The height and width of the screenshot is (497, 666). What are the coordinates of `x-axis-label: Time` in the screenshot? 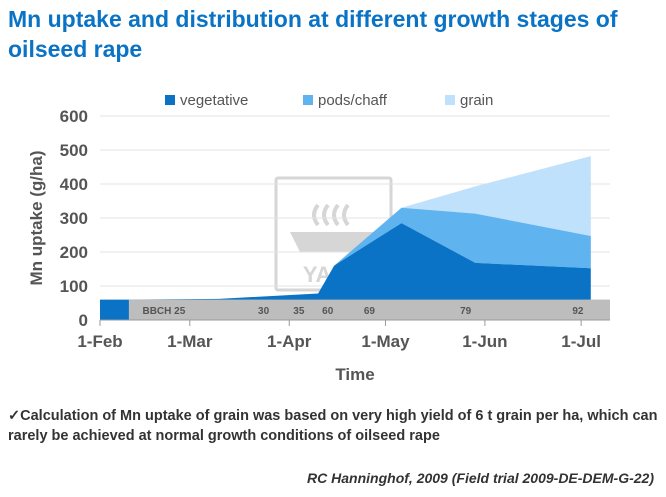 It's located at (354, 374).